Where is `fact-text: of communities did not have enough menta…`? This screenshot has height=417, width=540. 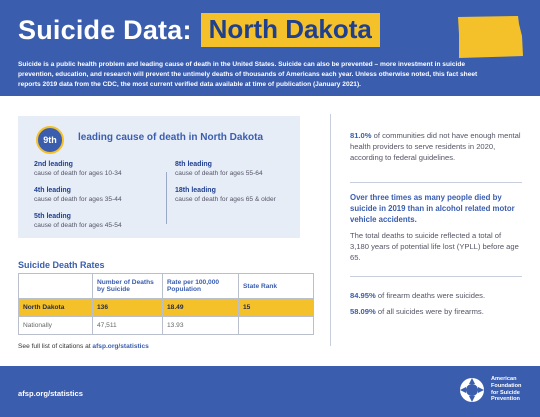
fact-text: of communities did not have enough menta… is located at coordinates (435, 146).